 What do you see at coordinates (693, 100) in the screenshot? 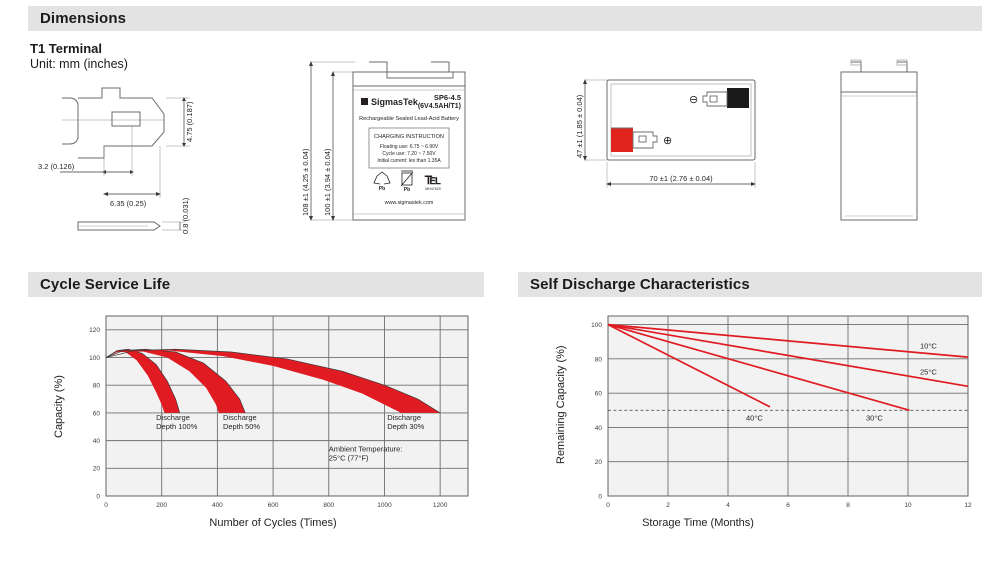
I see `negative-symbol: ⊖` at bounding box center [693, 100].